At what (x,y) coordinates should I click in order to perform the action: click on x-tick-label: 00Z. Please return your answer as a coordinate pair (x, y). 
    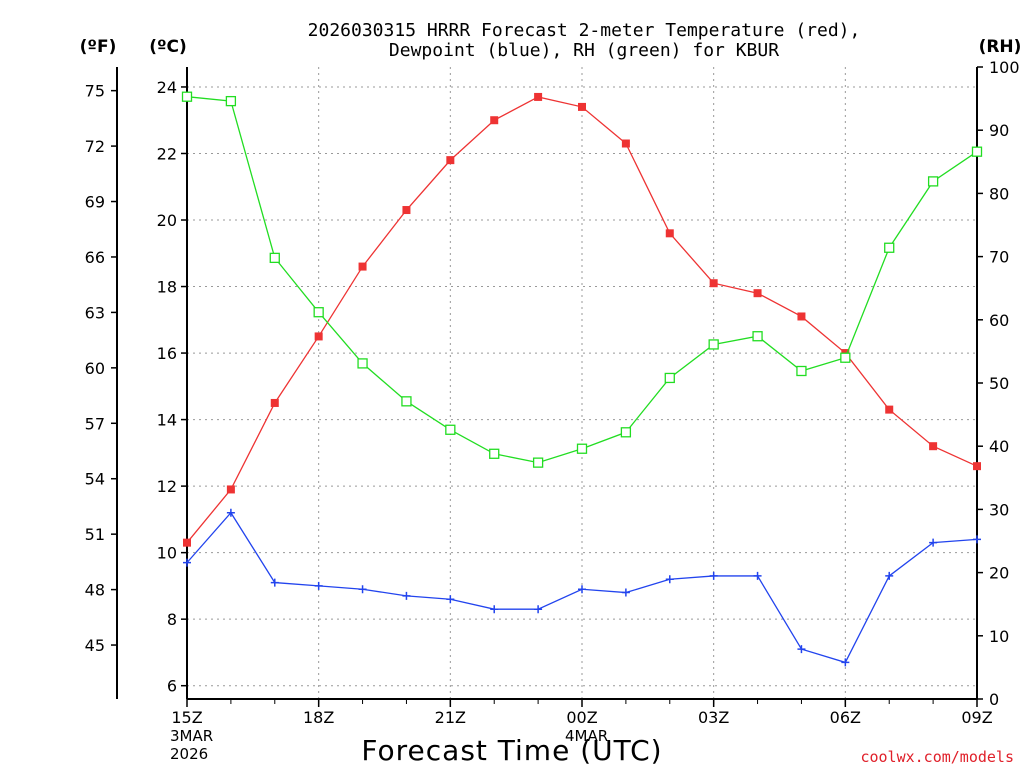
    Looking at the image, I should click on (581, 717).